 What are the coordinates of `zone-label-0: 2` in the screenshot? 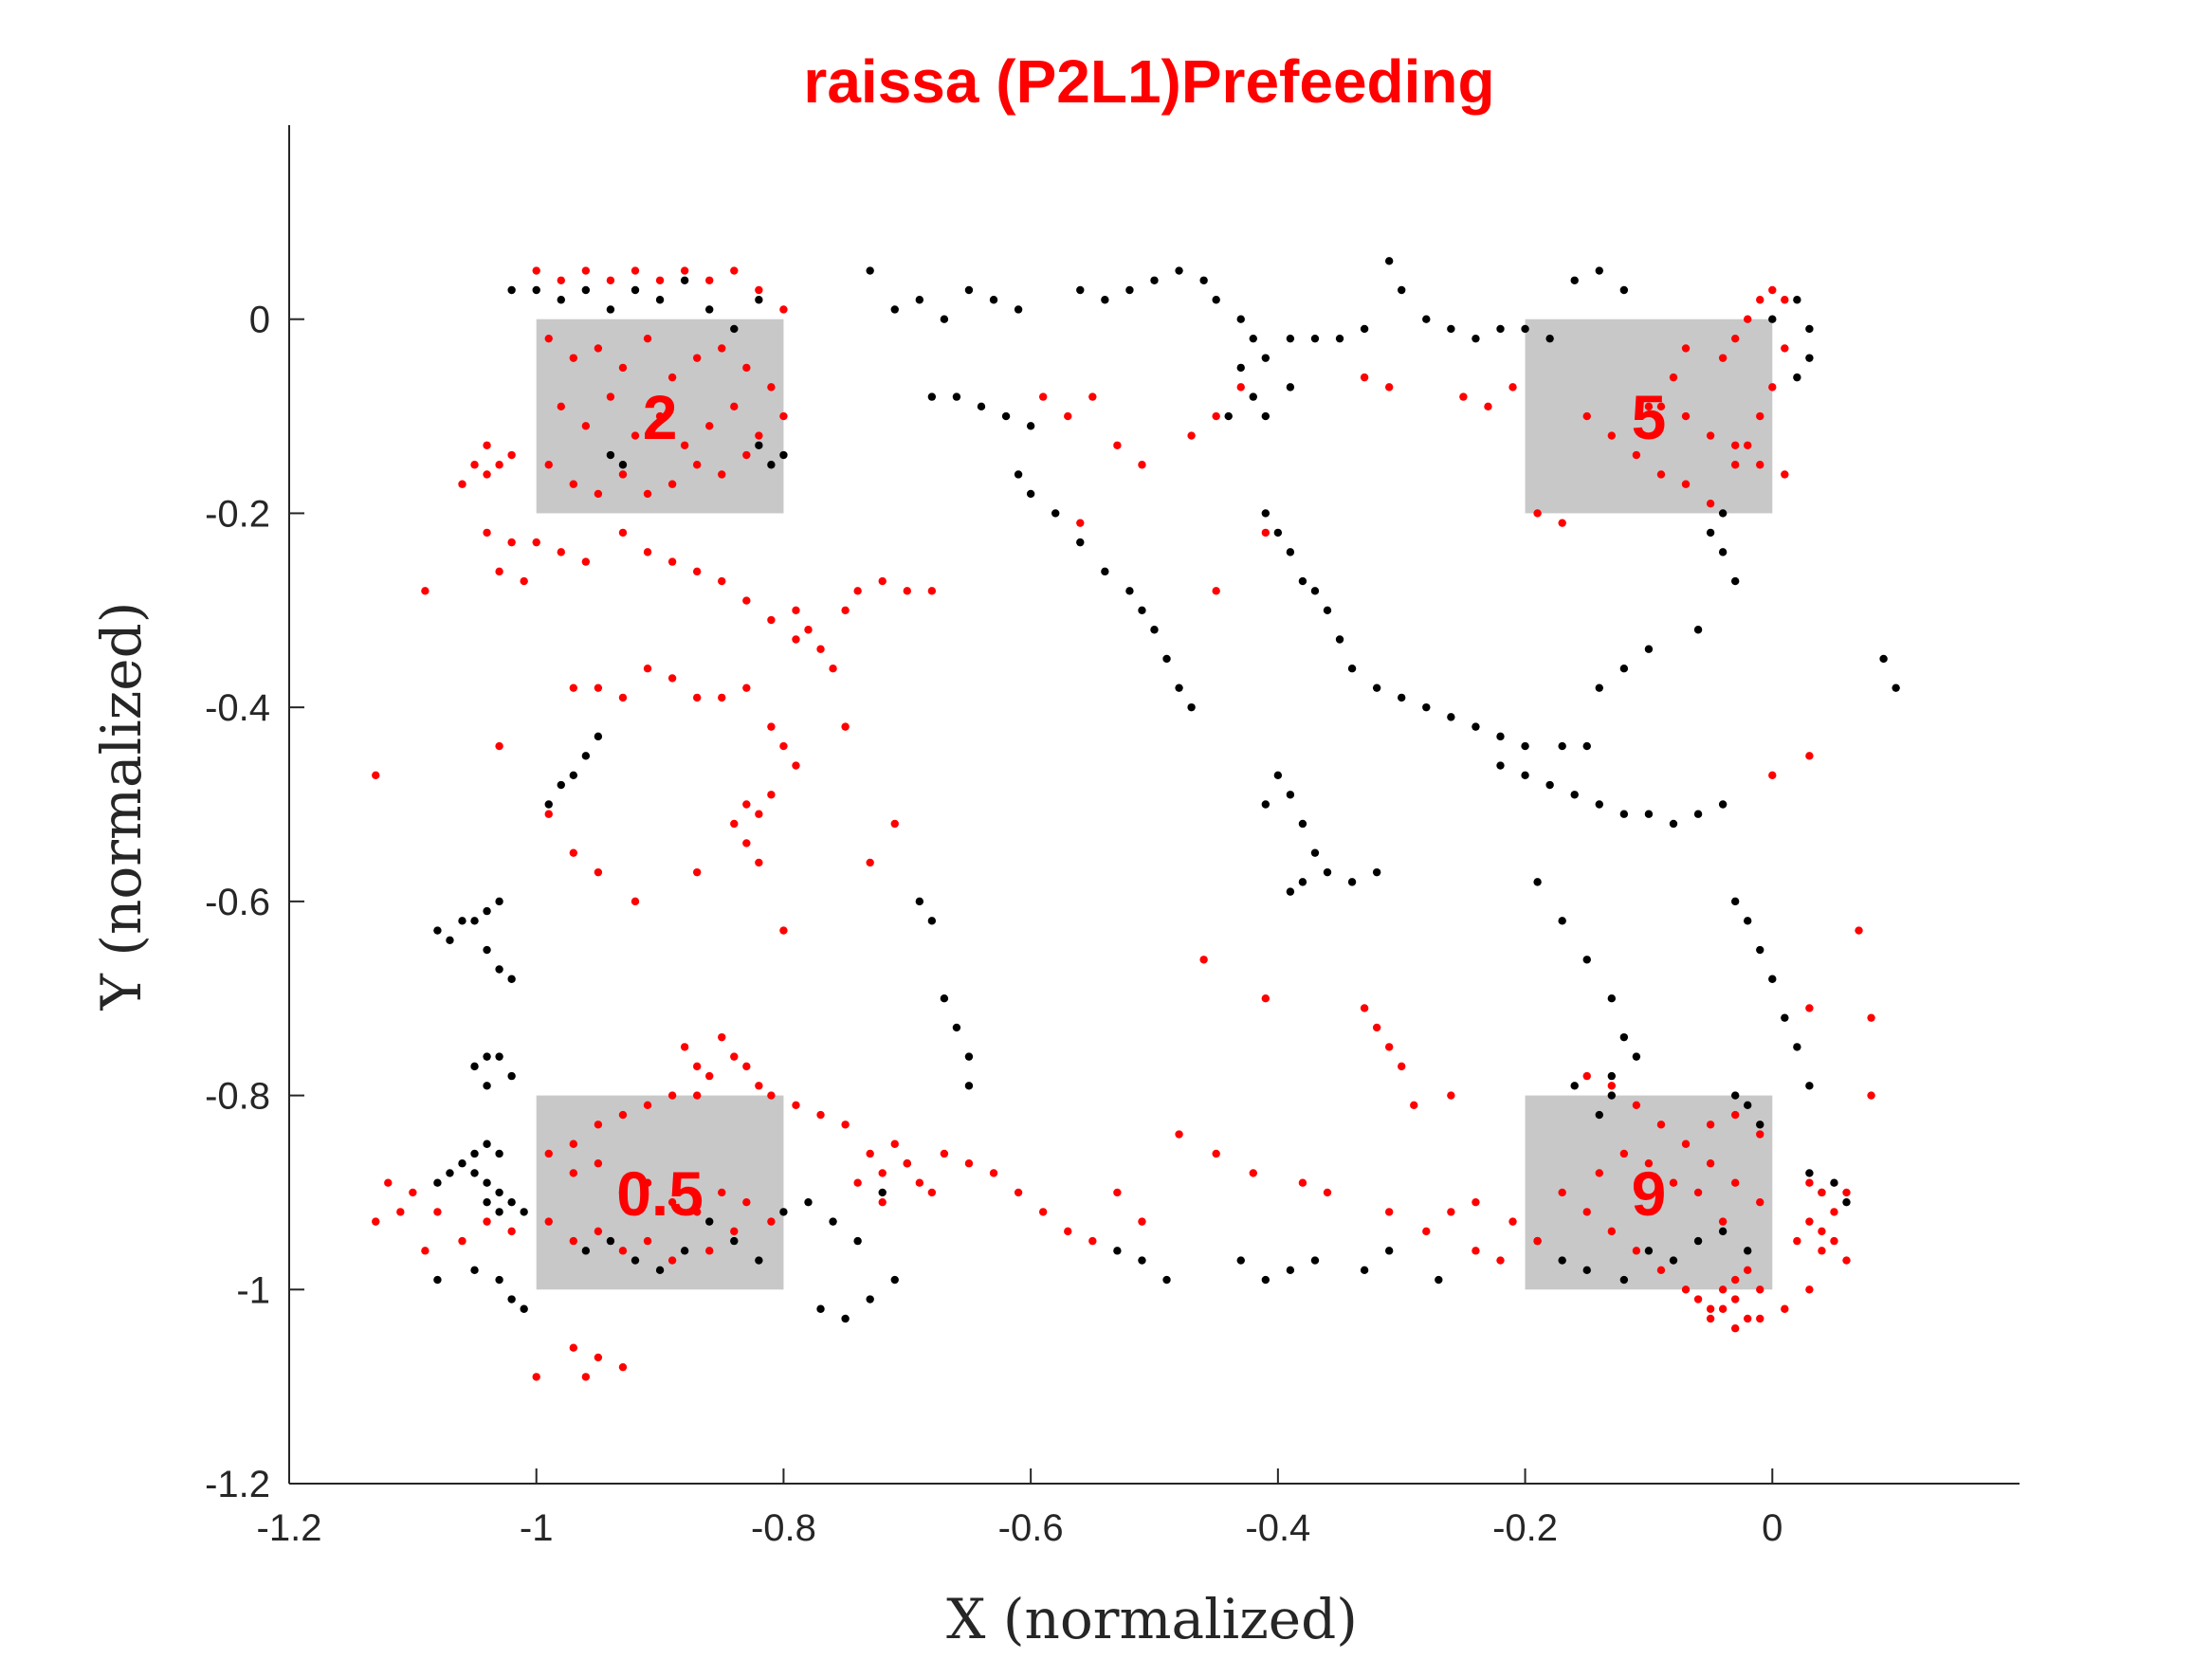 It's located at (660, 417).